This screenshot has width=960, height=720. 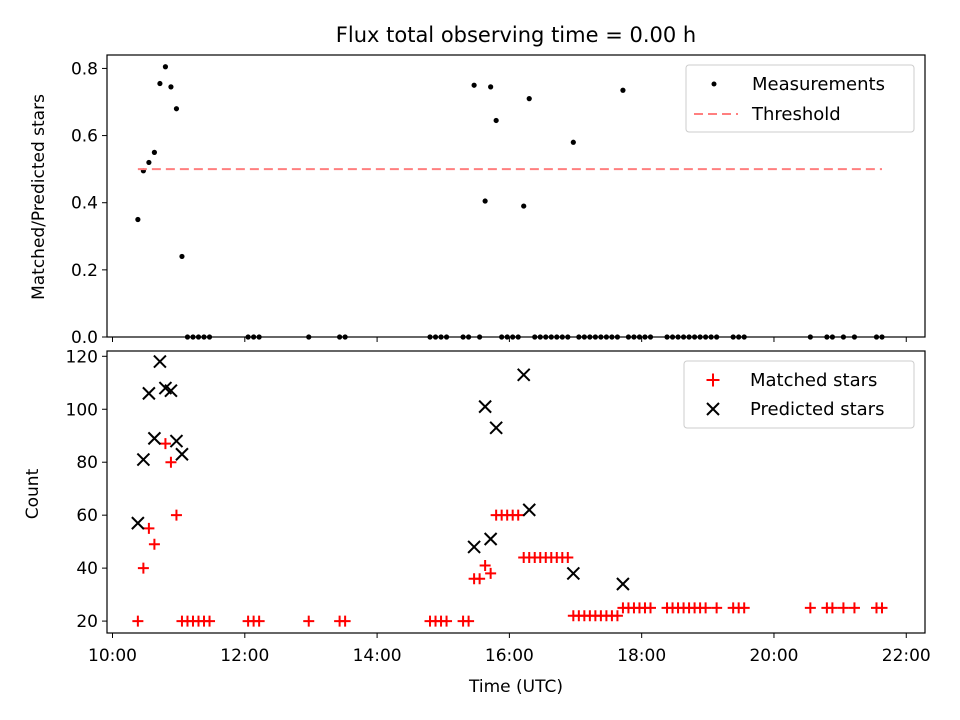 I want to click on legend-matched-marker, so click(x=713, y=380).